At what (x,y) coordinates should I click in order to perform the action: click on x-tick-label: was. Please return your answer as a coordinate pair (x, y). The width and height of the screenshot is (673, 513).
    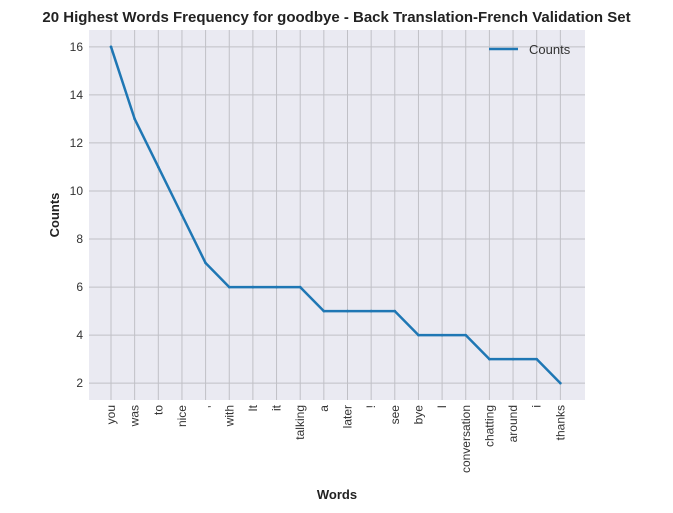
    Looking at the image, I should click on (135, 416).